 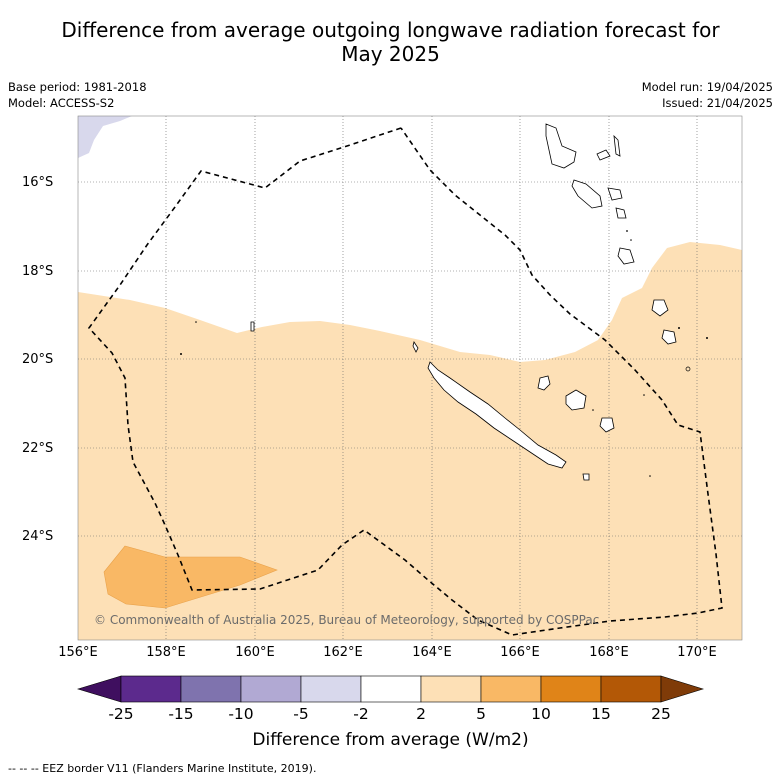 I want to click on colorbar-tick-3: -10, so click(x=241, y=714).